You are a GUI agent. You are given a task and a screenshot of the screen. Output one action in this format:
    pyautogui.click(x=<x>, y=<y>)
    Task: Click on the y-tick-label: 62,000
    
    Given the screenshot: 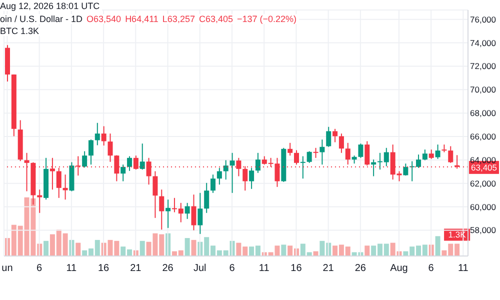 What is the action you would take?
    pyautogui.click(x=483, y=183)
    